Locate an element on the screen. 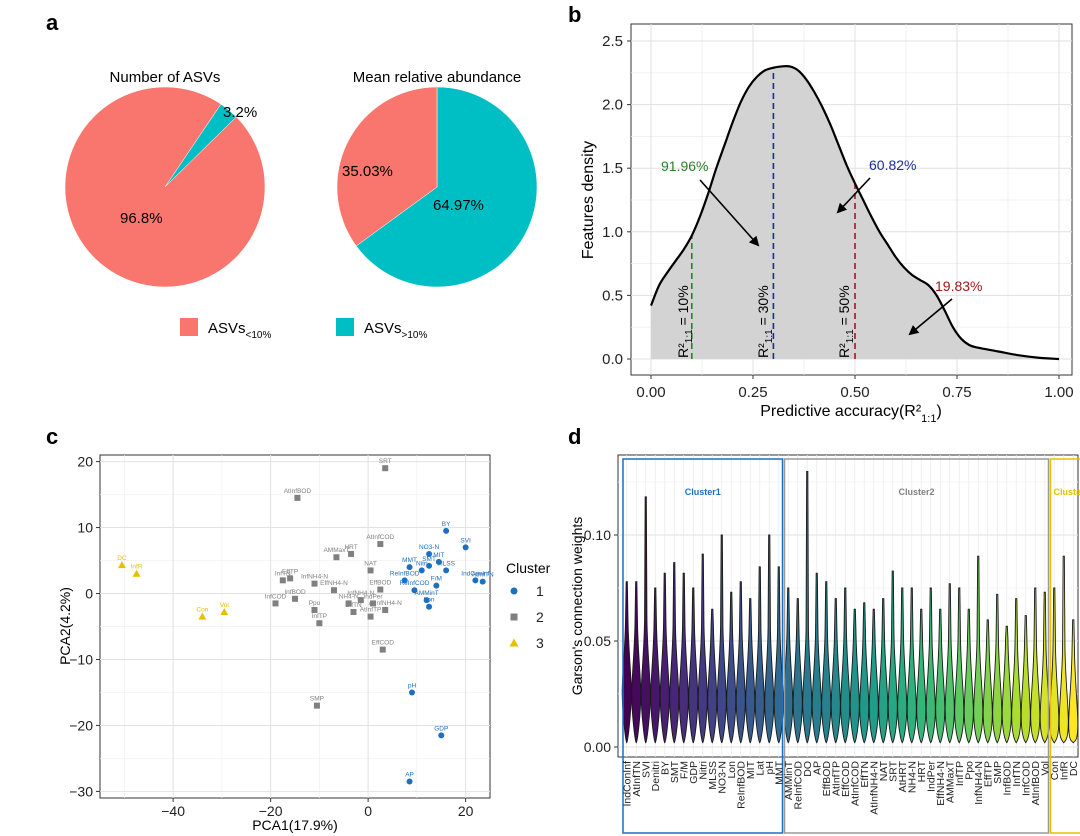 The height and width of the screenshot is (836, 1080). violin-category-label: F/M is located at coordinates (684, 770).